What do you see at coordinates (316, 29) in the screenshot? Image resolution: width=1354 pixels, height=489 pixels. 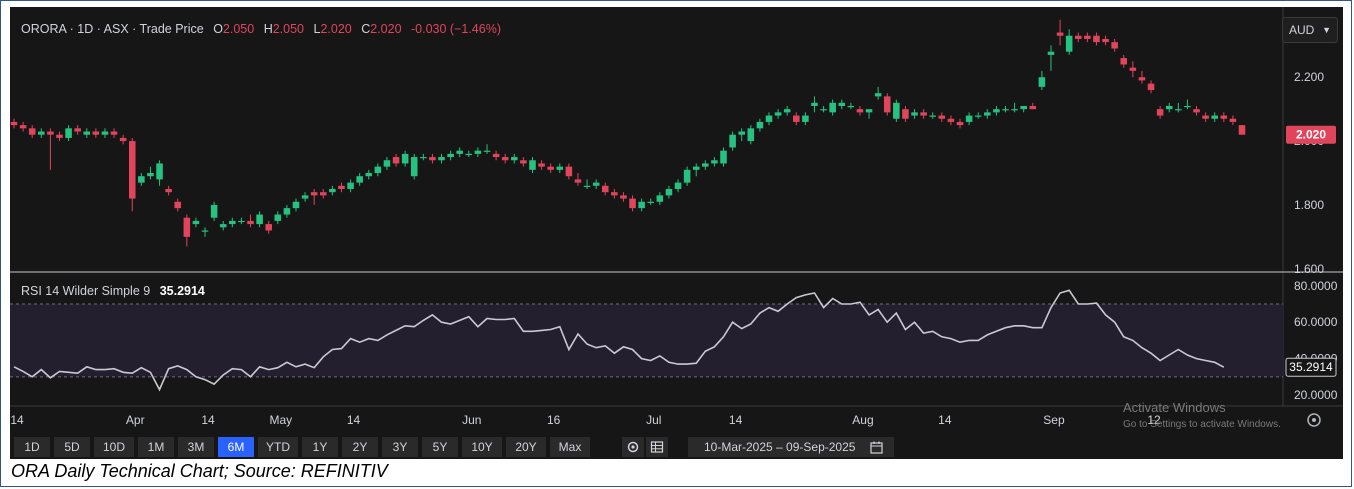 I see `ohlc-low-label: L` at bounding box center [316, 29].